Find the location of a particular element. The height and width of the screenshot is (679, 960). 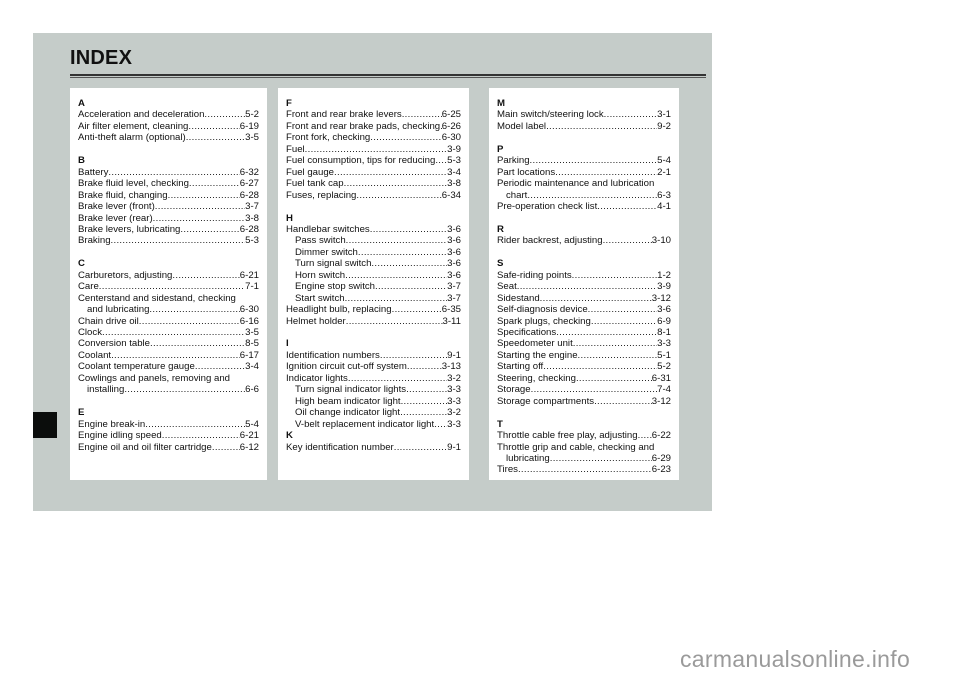

index-entry: Ignition circuit cut-off system 3-13 is located at coordinates (373, 366).